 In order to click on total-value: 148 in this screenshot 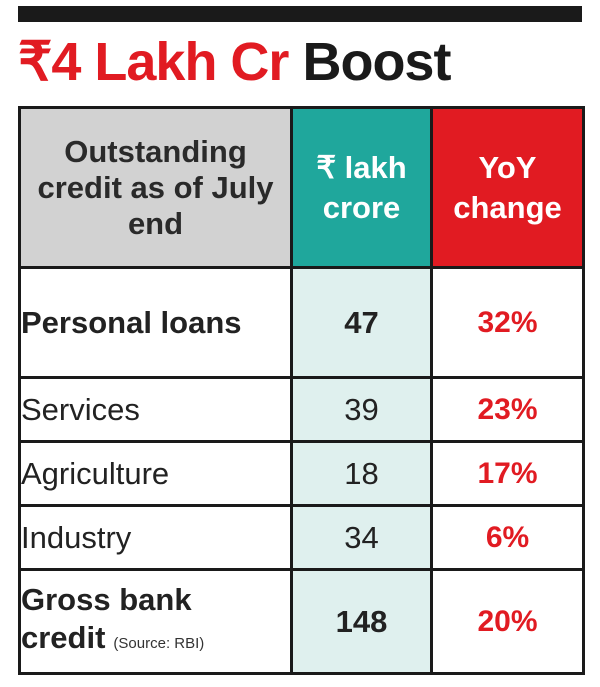, I will do `click(361, 621)`.